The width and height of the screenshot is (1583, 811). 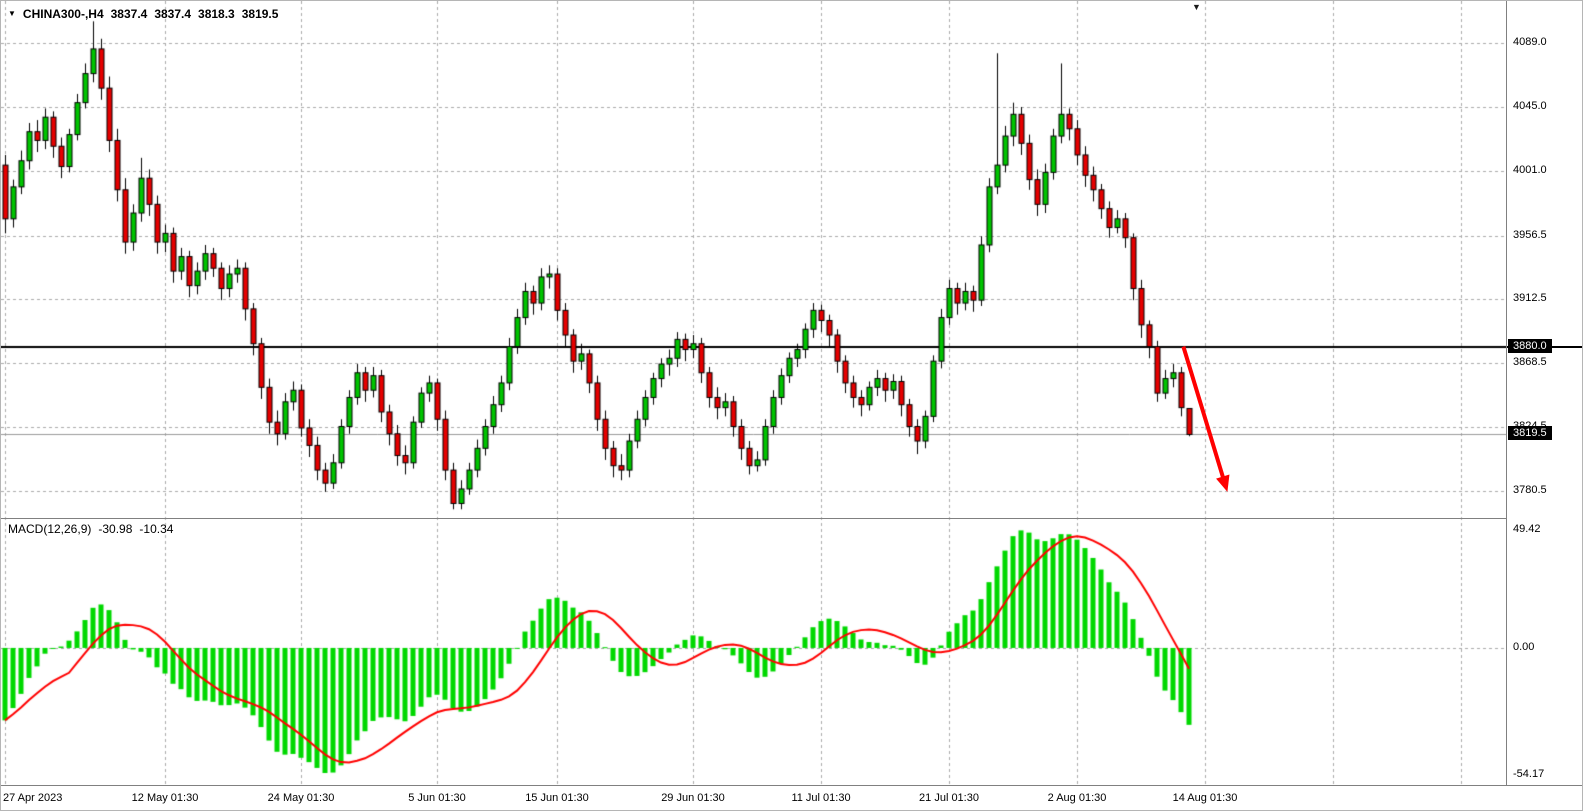 What do you see at coordinates (216, 14) in the screenshot?
I see `ohlc-low-value: 3818.3` at bounding box center [216, 14].